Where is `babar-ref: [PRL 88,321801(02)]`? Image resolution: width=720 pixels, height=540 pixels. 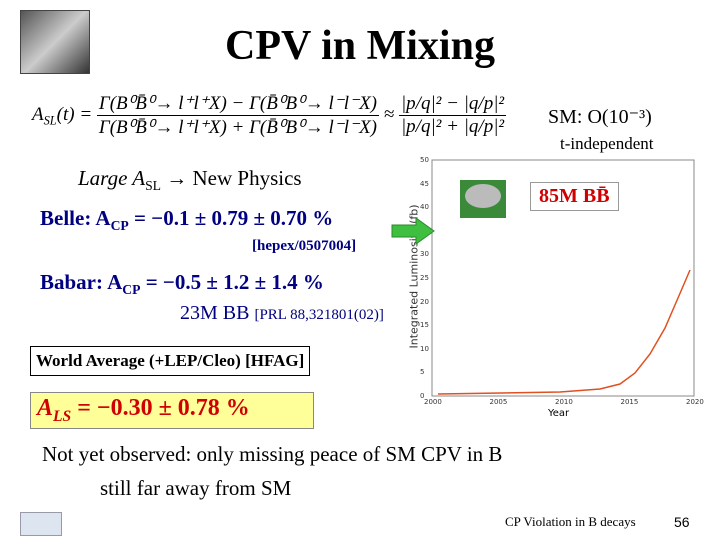
babar-ref: [PRL 88,321801(02)] is located at coordinates (319, 315).